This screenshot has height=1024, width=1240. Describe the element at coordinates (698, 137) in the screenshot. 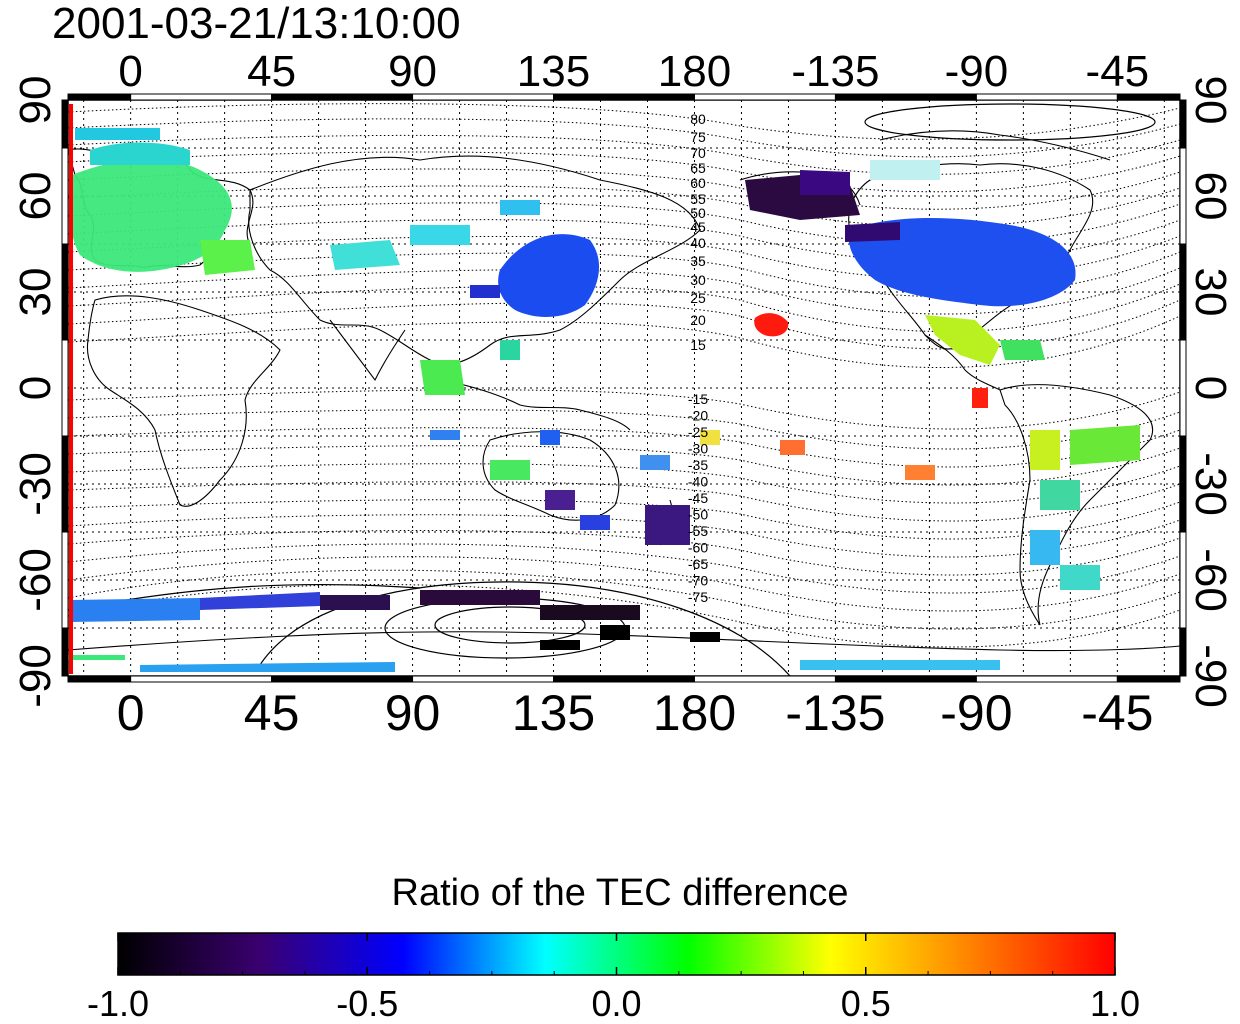

I see `contour-label: 75` at that location.